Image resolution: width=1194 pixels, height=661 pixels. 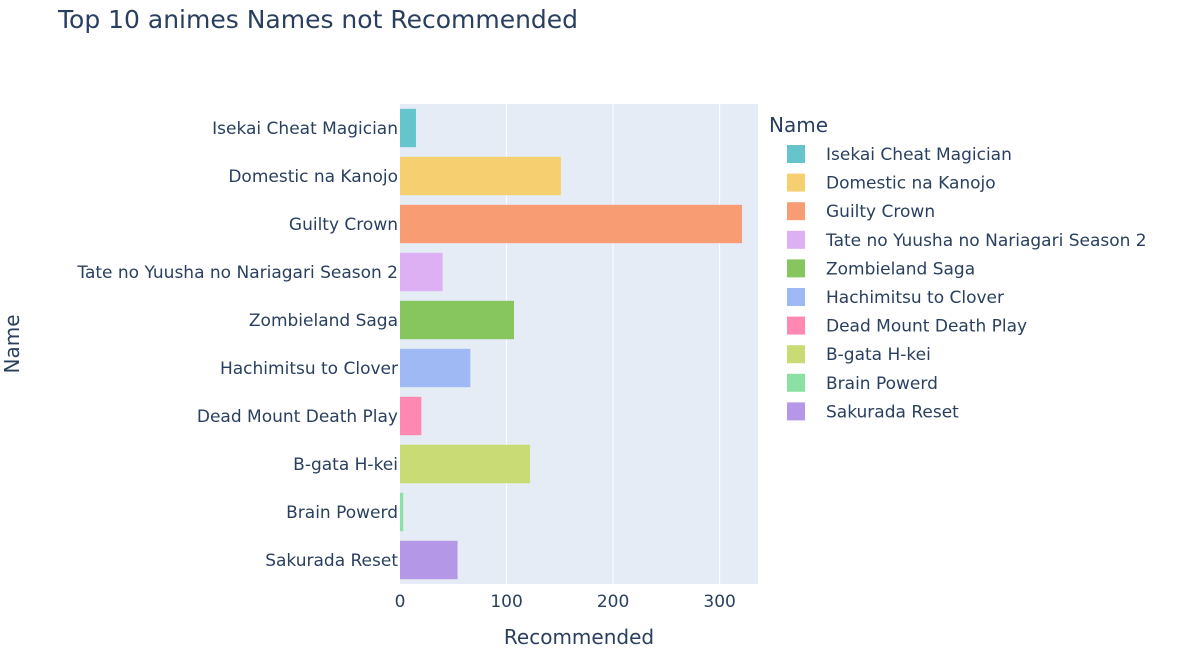 What do you see at coordinates (892, 412) in the screenshot?
I see `legend-label: Sakurada Reset` at bounding box center [892, 412].